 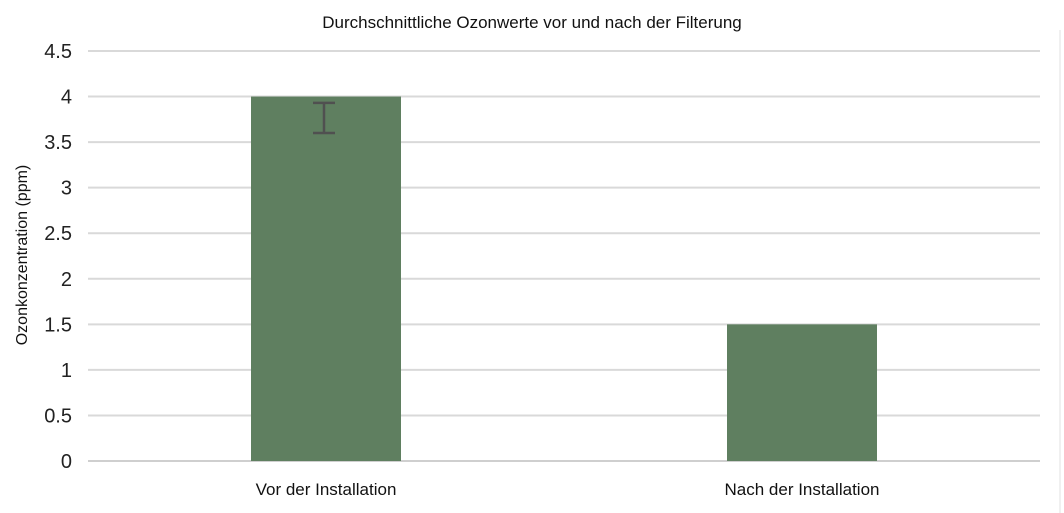 What do you see at coordinates (66, 98) in the screenshot?
I see `y-tick-label: 4` at bounding box center [66, 98].